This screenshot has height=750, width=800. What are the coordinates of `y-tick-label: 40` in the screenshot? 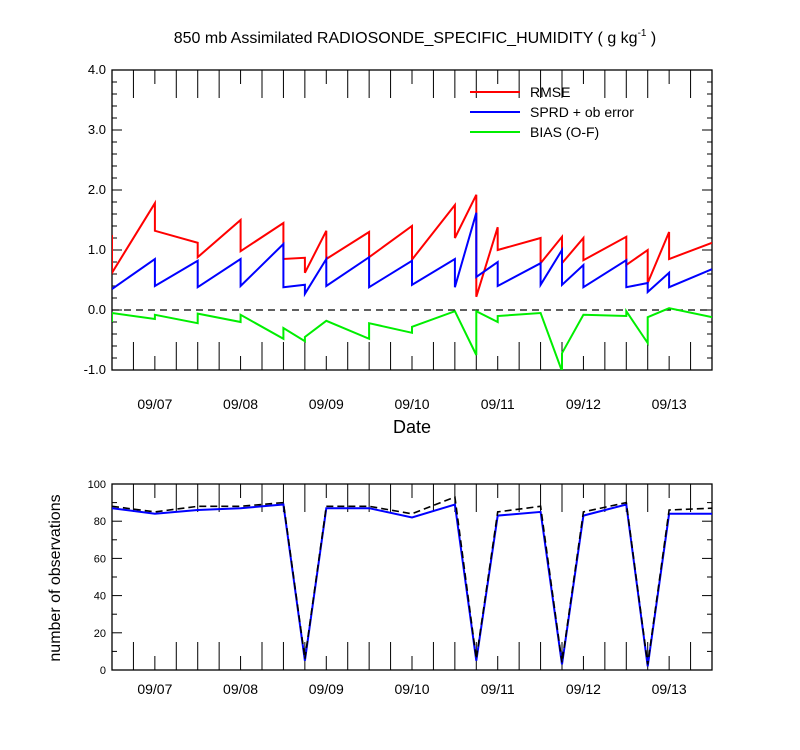 It's located at (100, 597).